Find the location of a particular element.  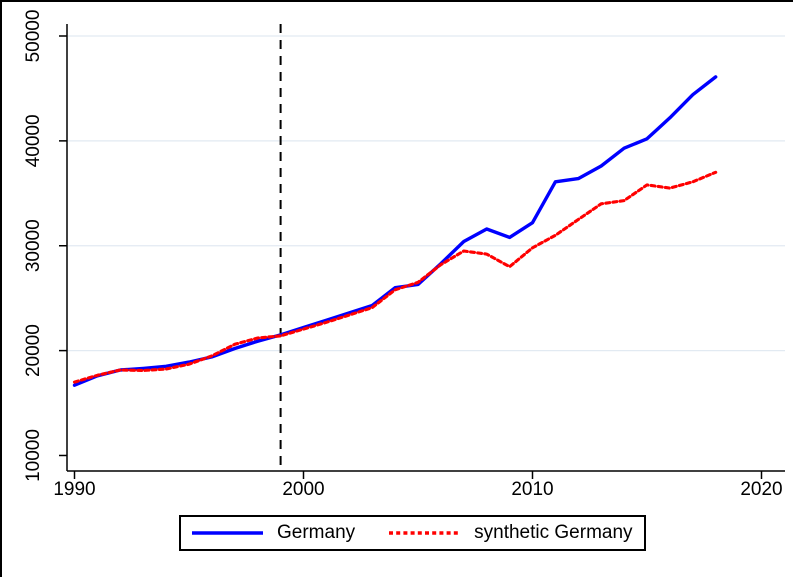

germany-line-sample is located at coordinates (227, 533).